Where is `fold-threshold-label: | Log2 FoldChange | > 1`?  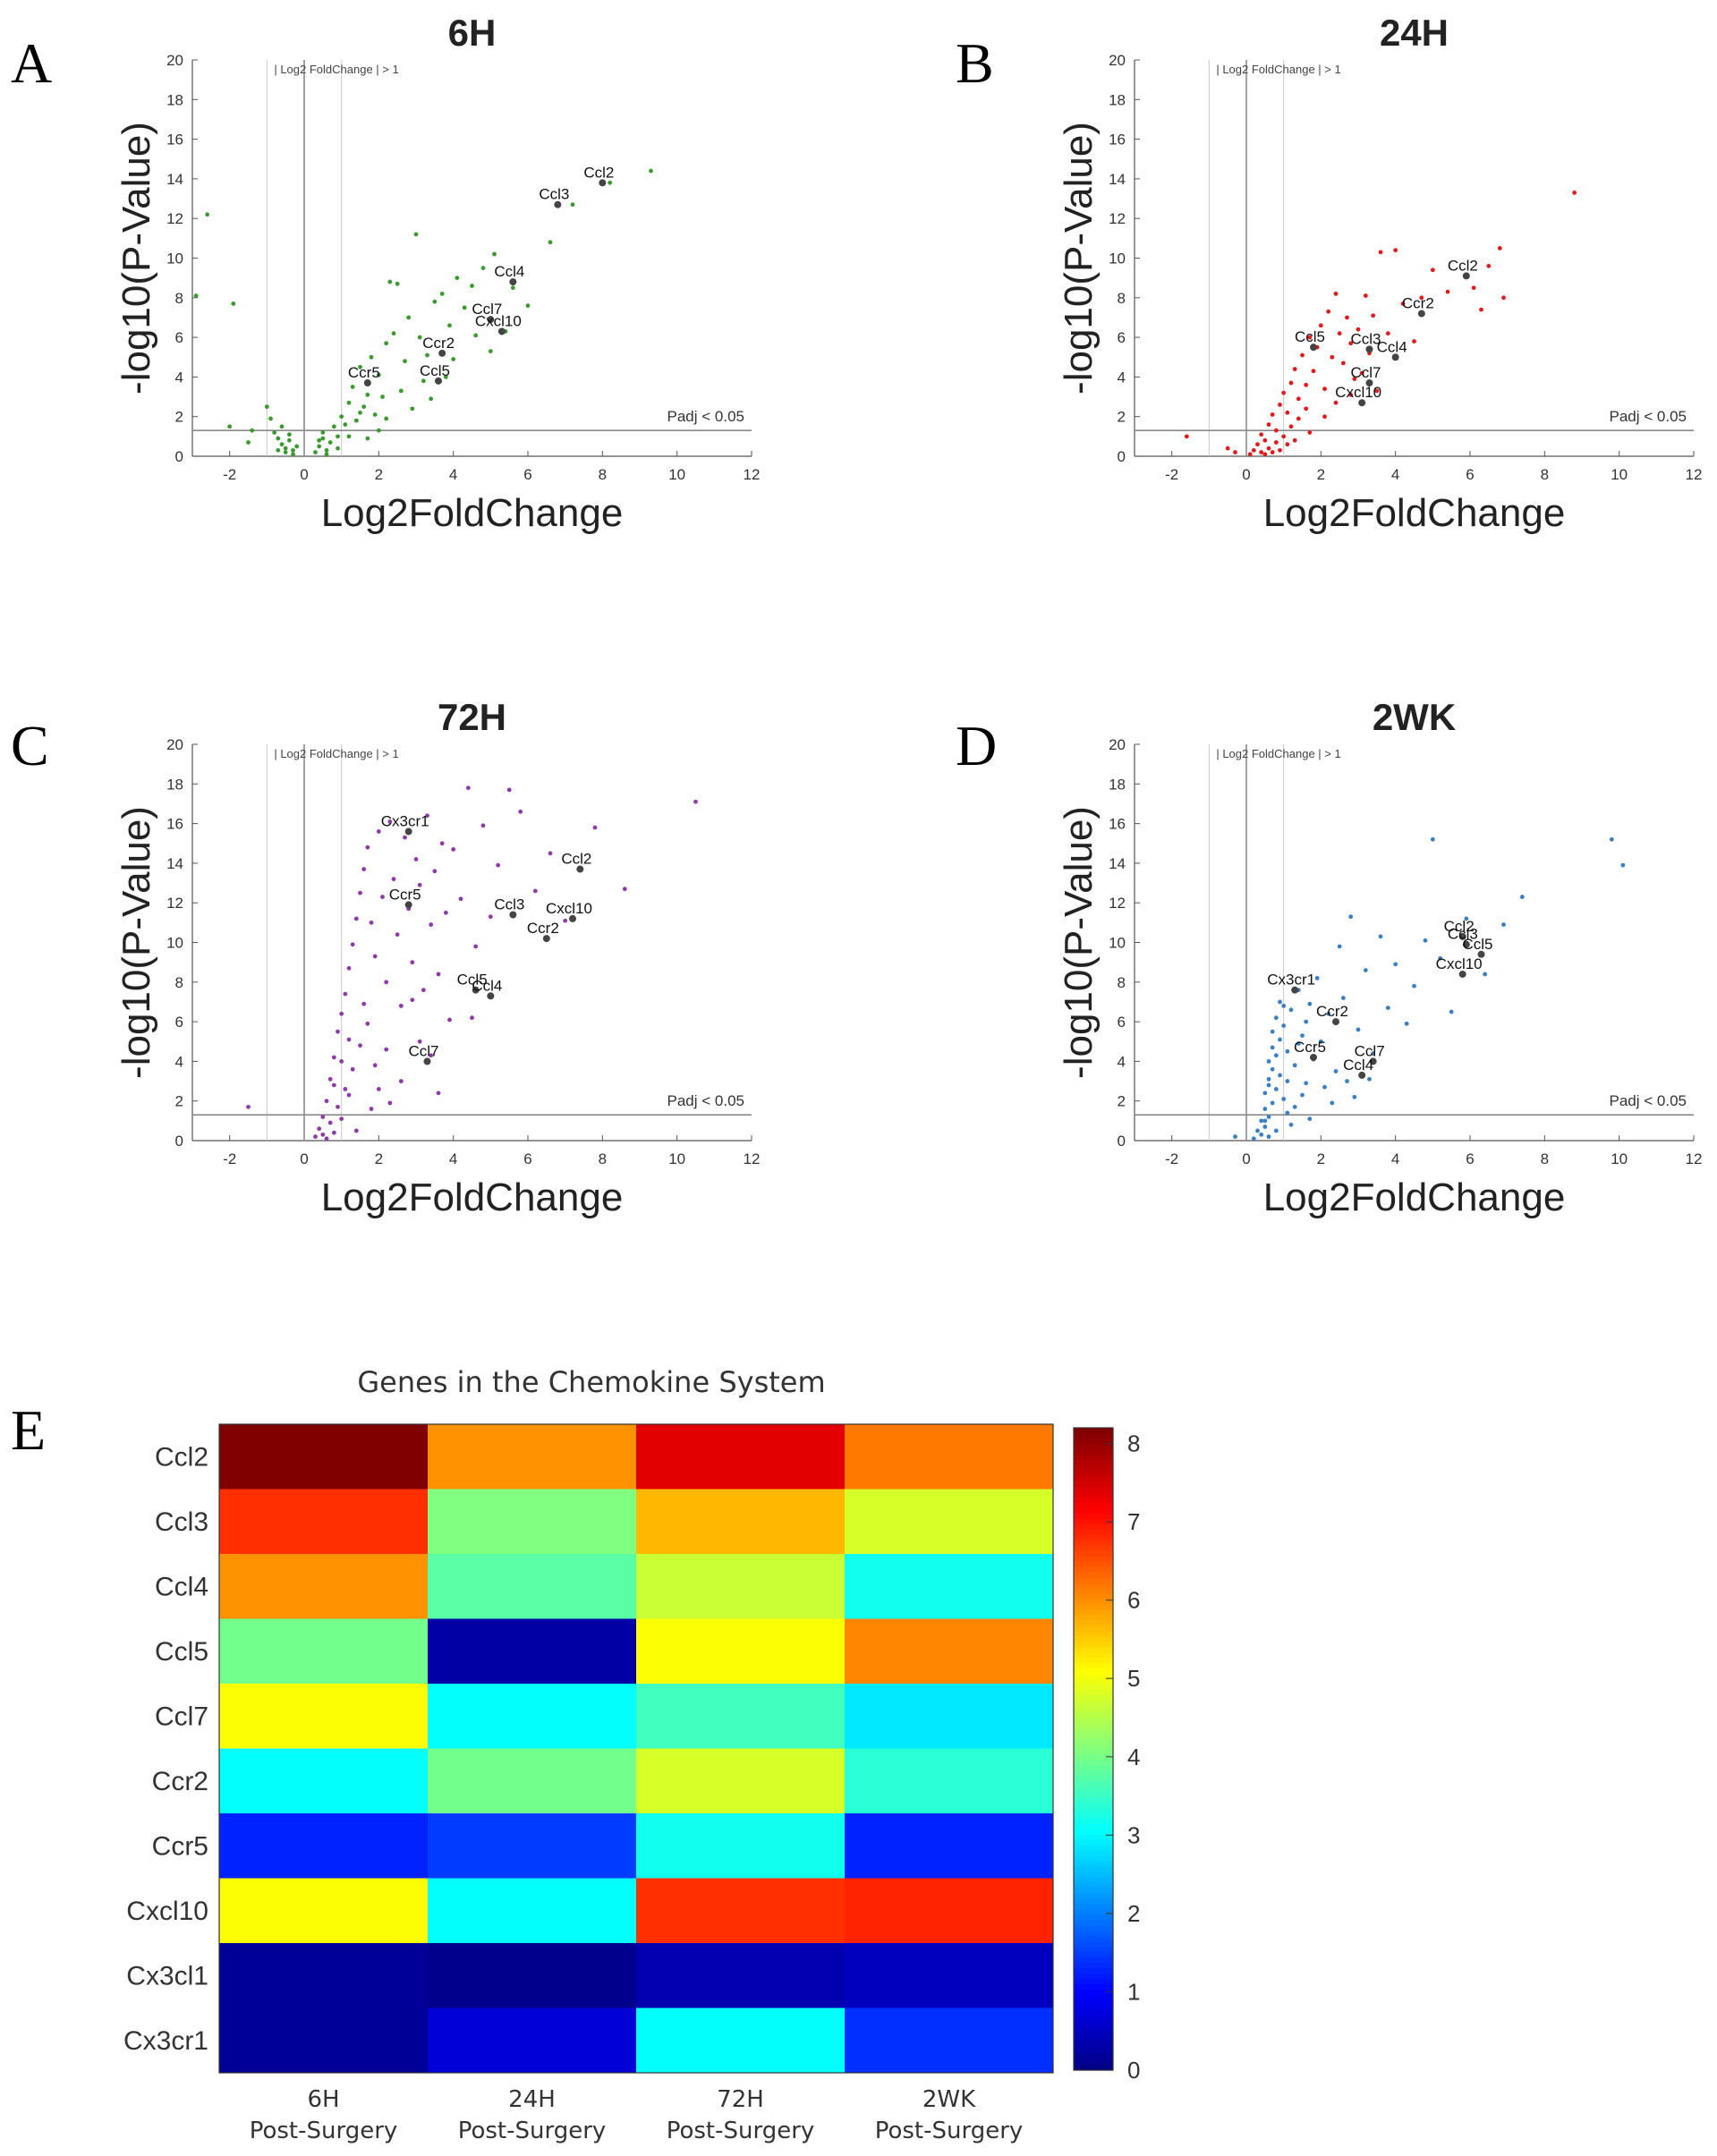
fold-threshold-label: | Log2 FoldChange | > 1 is located at coordinates (336, 69).